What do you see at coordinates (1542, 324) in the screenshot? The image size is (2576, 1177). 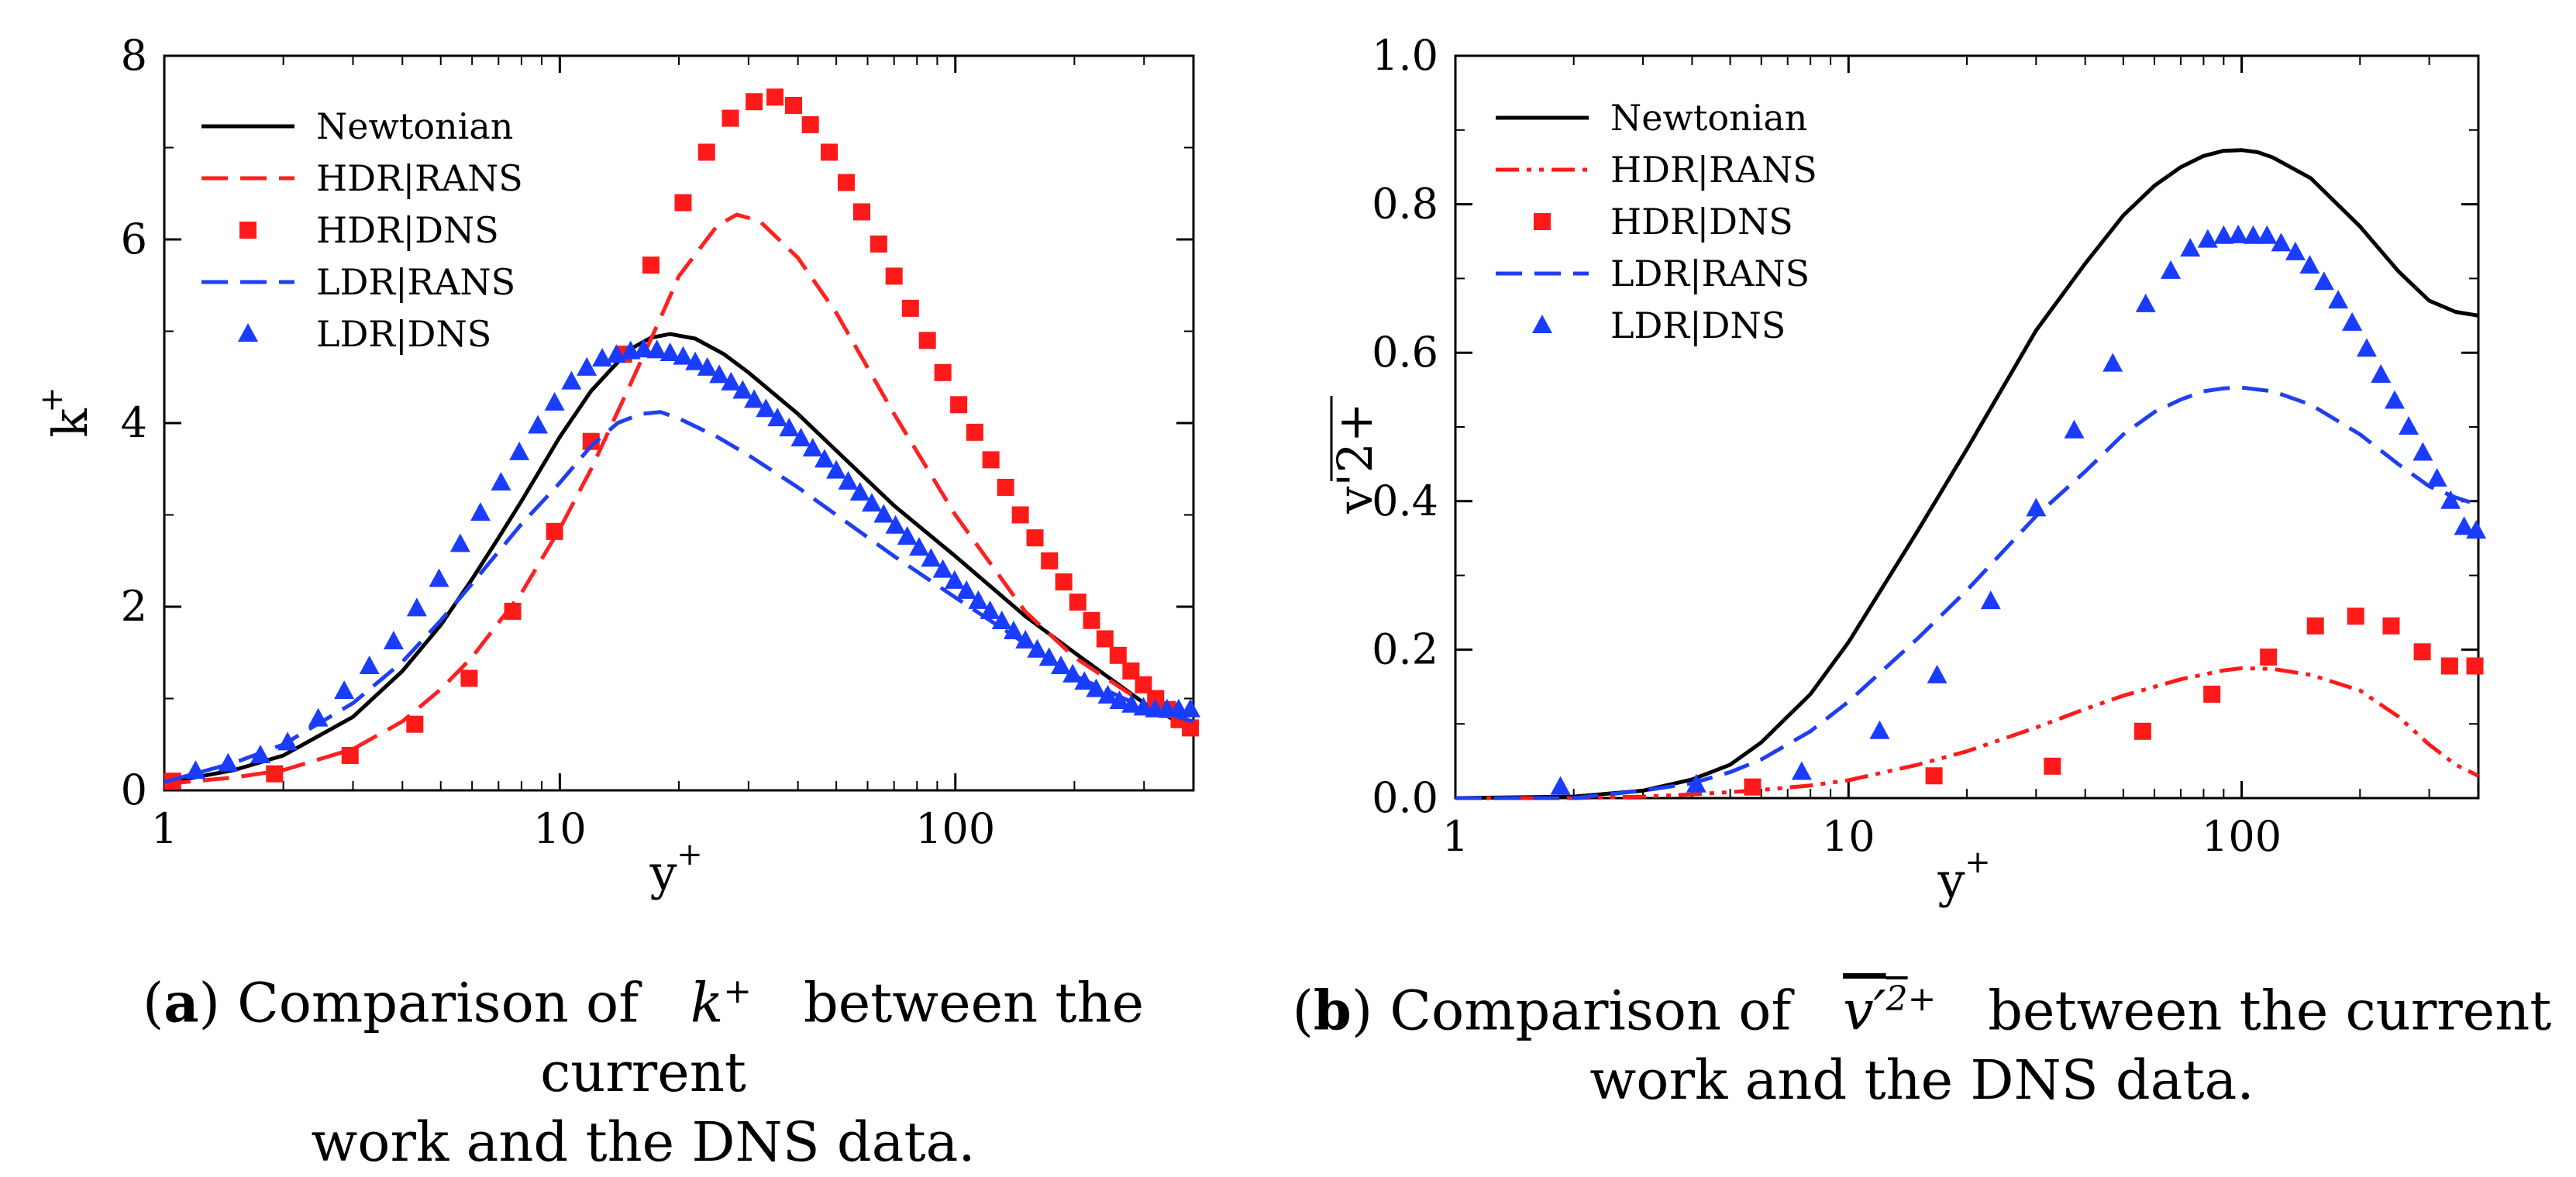 I see `panel-b-legend-entry-ldr-dns-marker` at bounding box center [1542, 324].